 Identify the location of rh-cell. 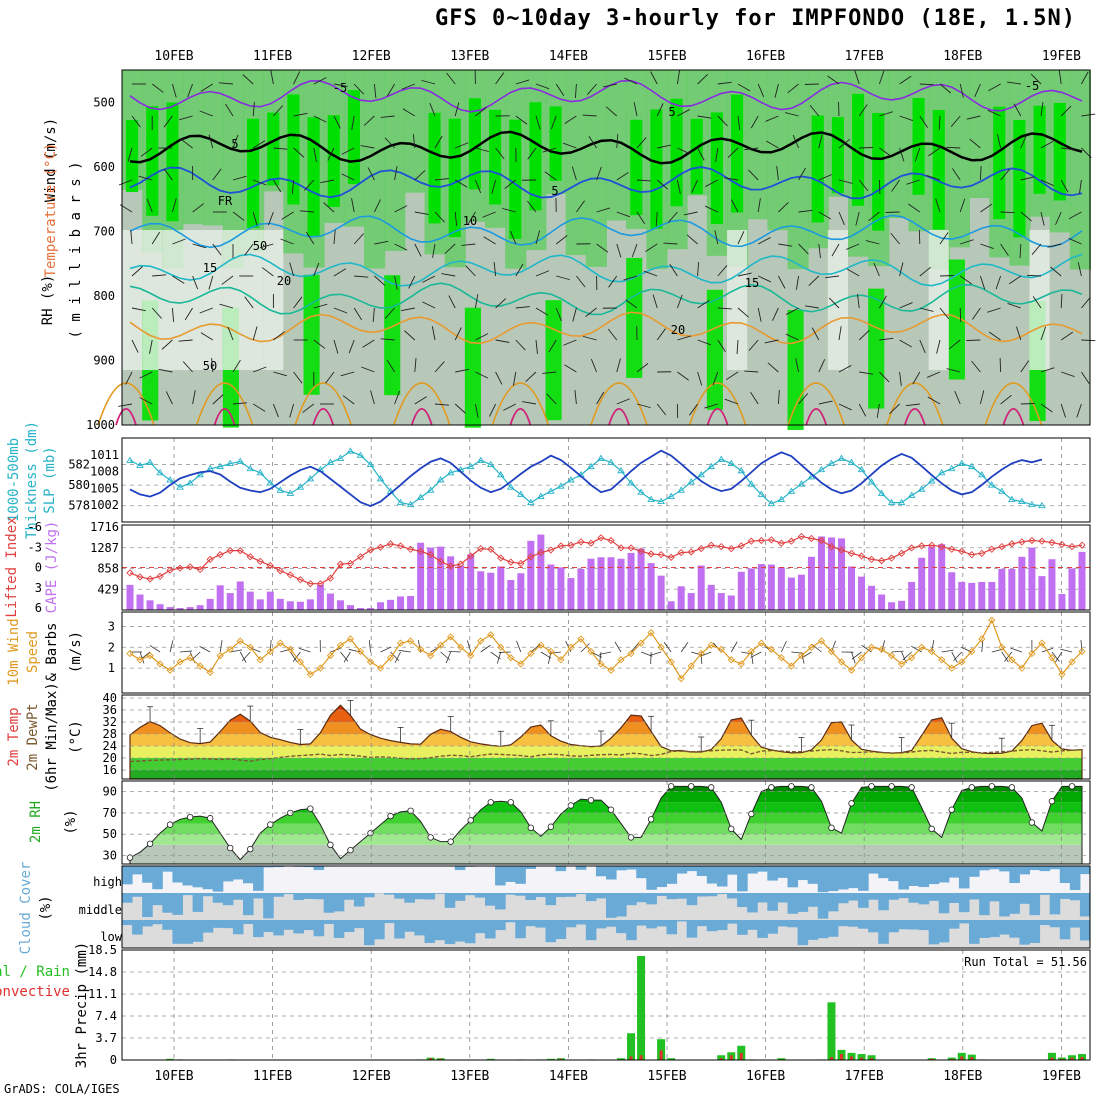
(515, 179).